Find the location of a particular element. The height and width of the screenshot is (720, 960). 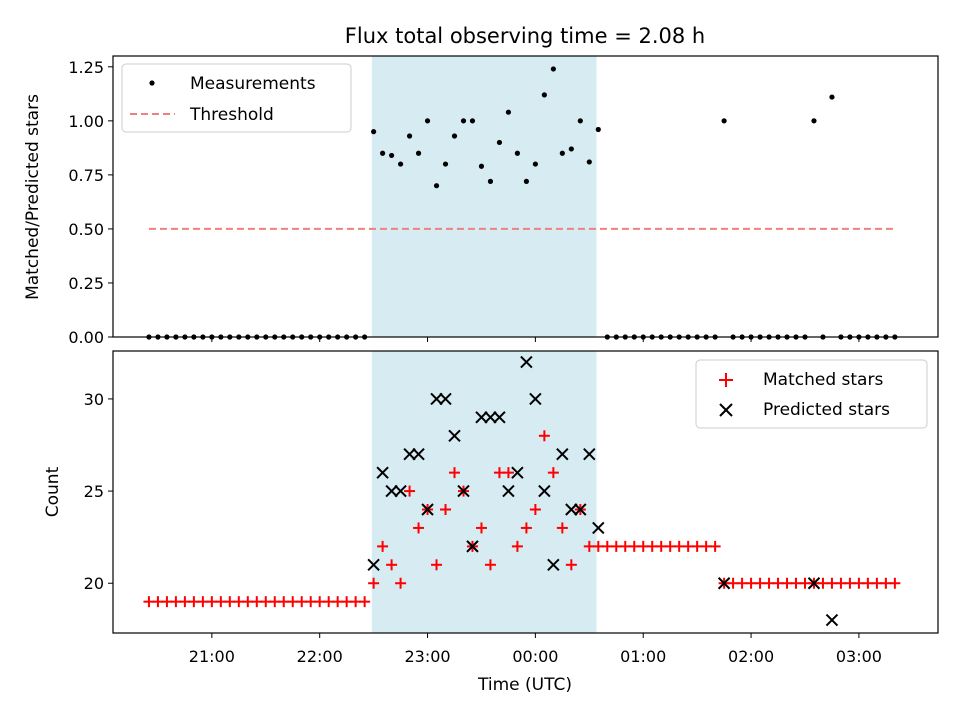

x-tick-label: 03:00 is located at coordinates (859, 656).